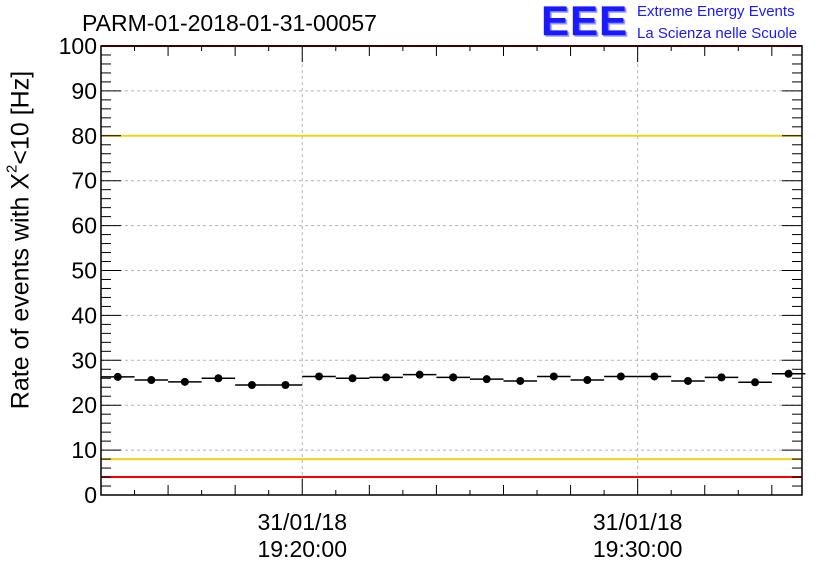 This screenshot has height=572, width=836. I want to click on y-tick-labels: 0 10 20 30 40 50 60 70 80 90 100, so click(78, 270).